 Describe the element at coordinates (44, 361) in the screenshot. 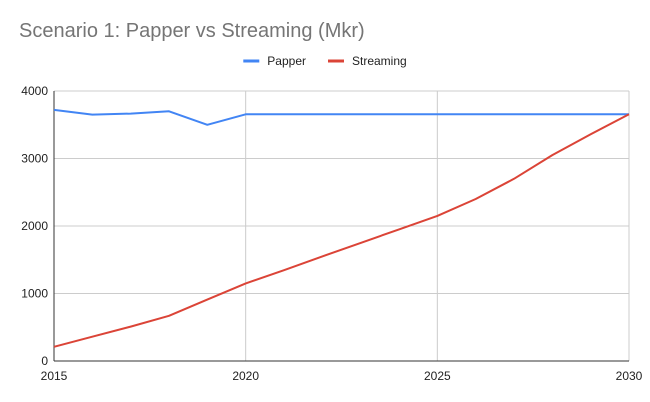

I see `y-tick-label: 0` at that location.